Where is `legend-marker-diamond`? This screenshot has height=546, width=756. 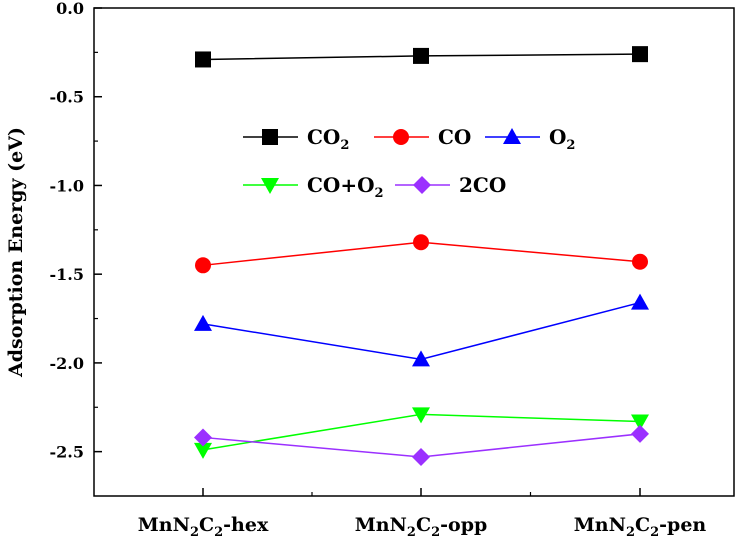 legend-marker-diamond is located at coordinates (422, 185).